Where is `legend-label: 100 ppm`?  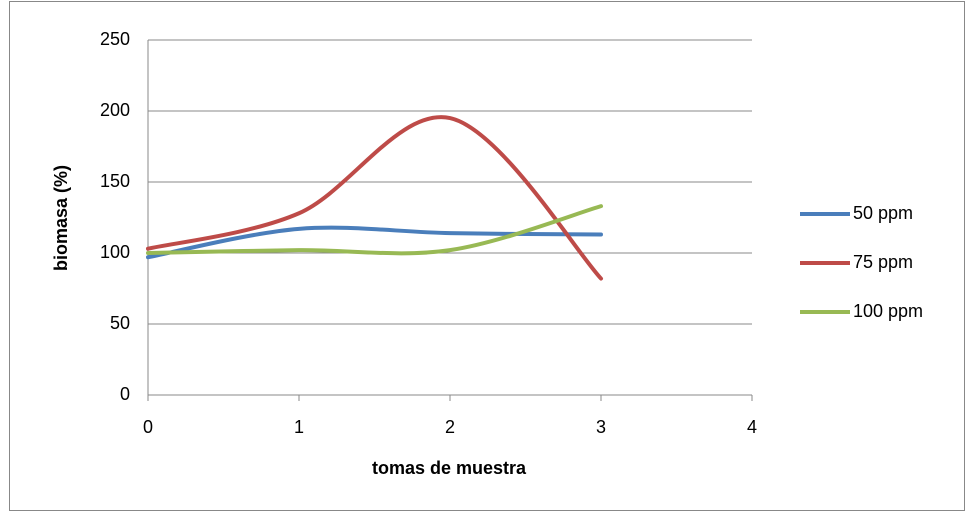
legend-label: 100 ppm is located at coordinates (888, 311).